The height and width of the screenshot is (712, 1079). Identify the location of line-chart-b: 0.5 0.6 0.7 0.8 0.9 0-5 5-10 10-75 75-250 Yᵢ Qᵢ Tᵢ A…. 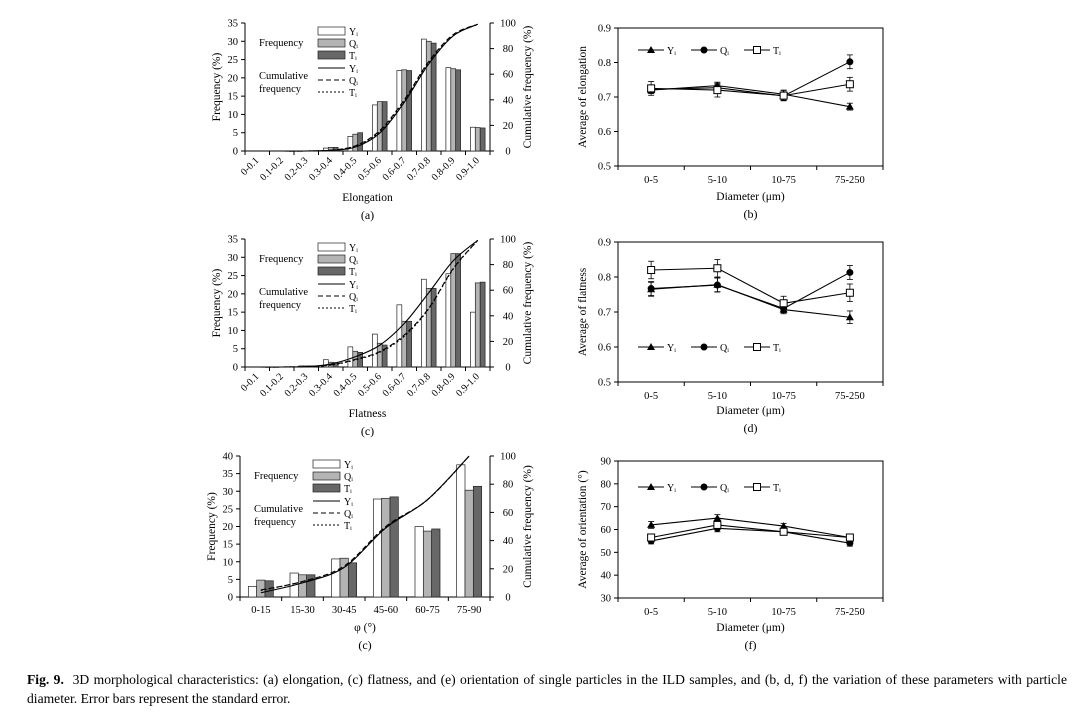
(730, 122).